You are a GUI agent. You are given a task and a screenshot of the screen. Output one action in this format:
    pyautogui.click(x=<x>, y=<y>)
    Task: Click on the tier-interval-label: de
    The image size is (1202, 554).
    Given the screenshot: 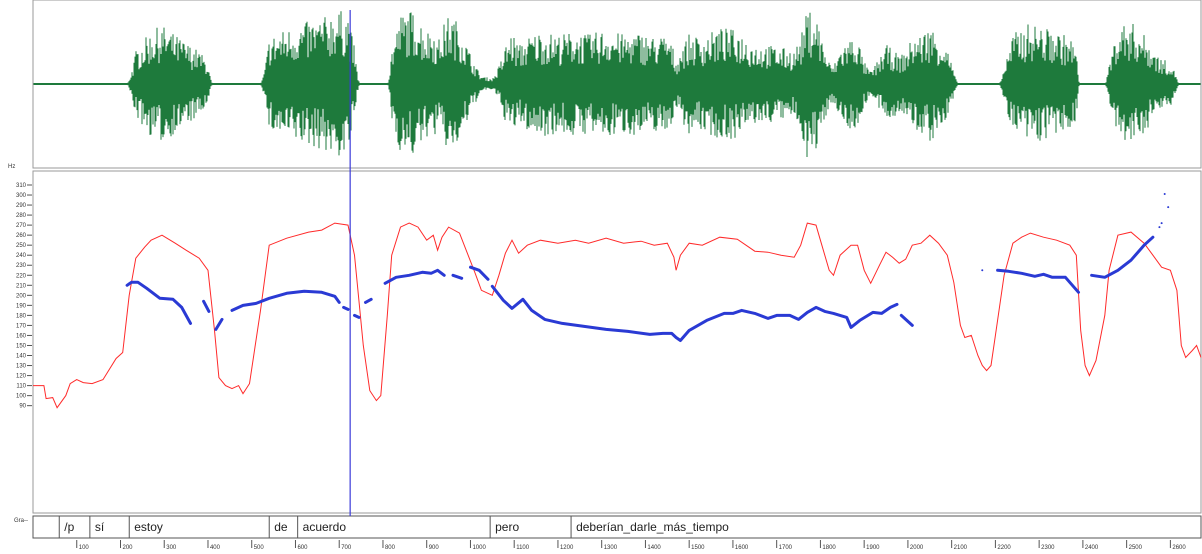 What is the action you would take?
    pyautogui.click(x=281, y=527)
    